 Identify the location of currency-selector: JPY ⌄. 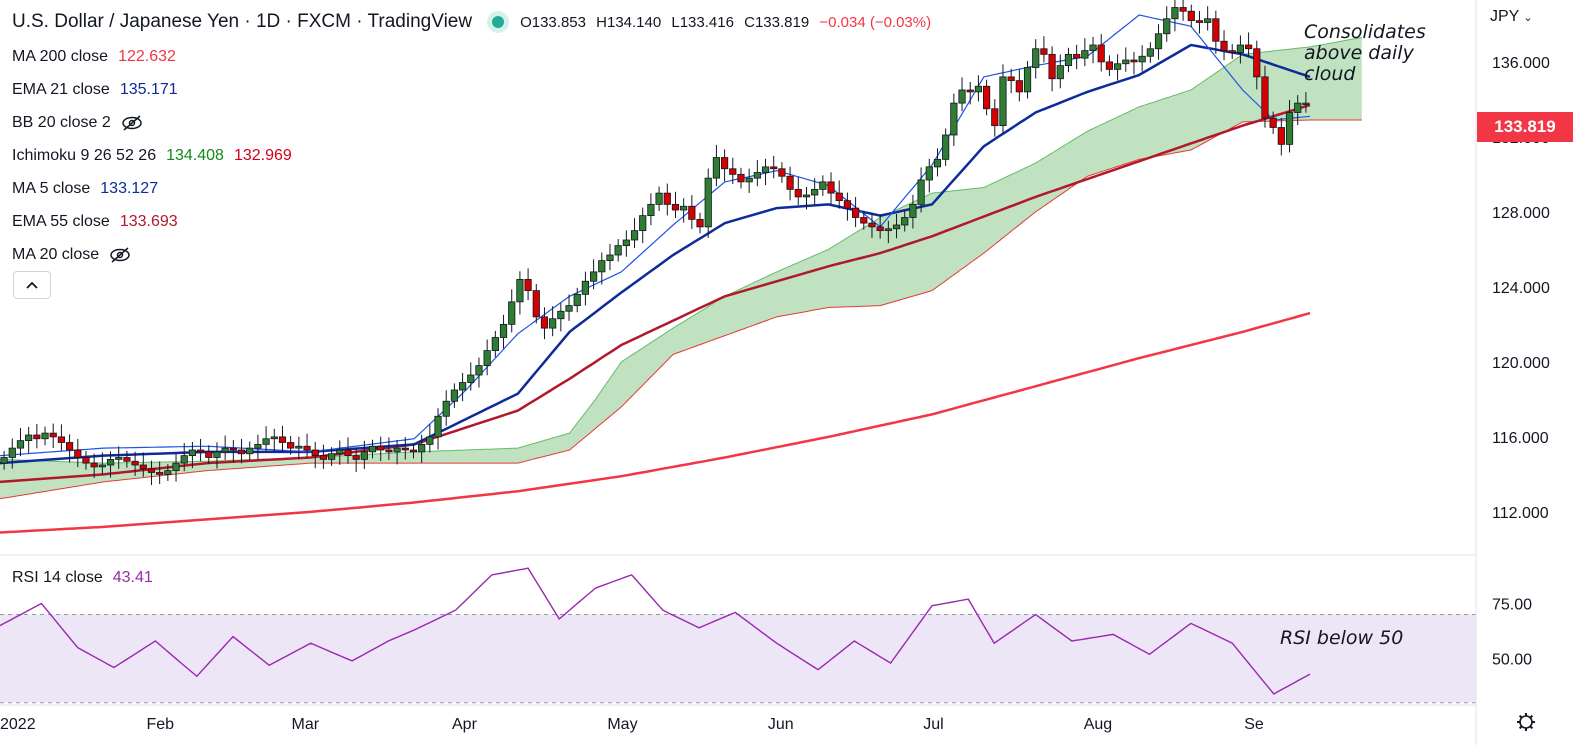
(1511, 17).